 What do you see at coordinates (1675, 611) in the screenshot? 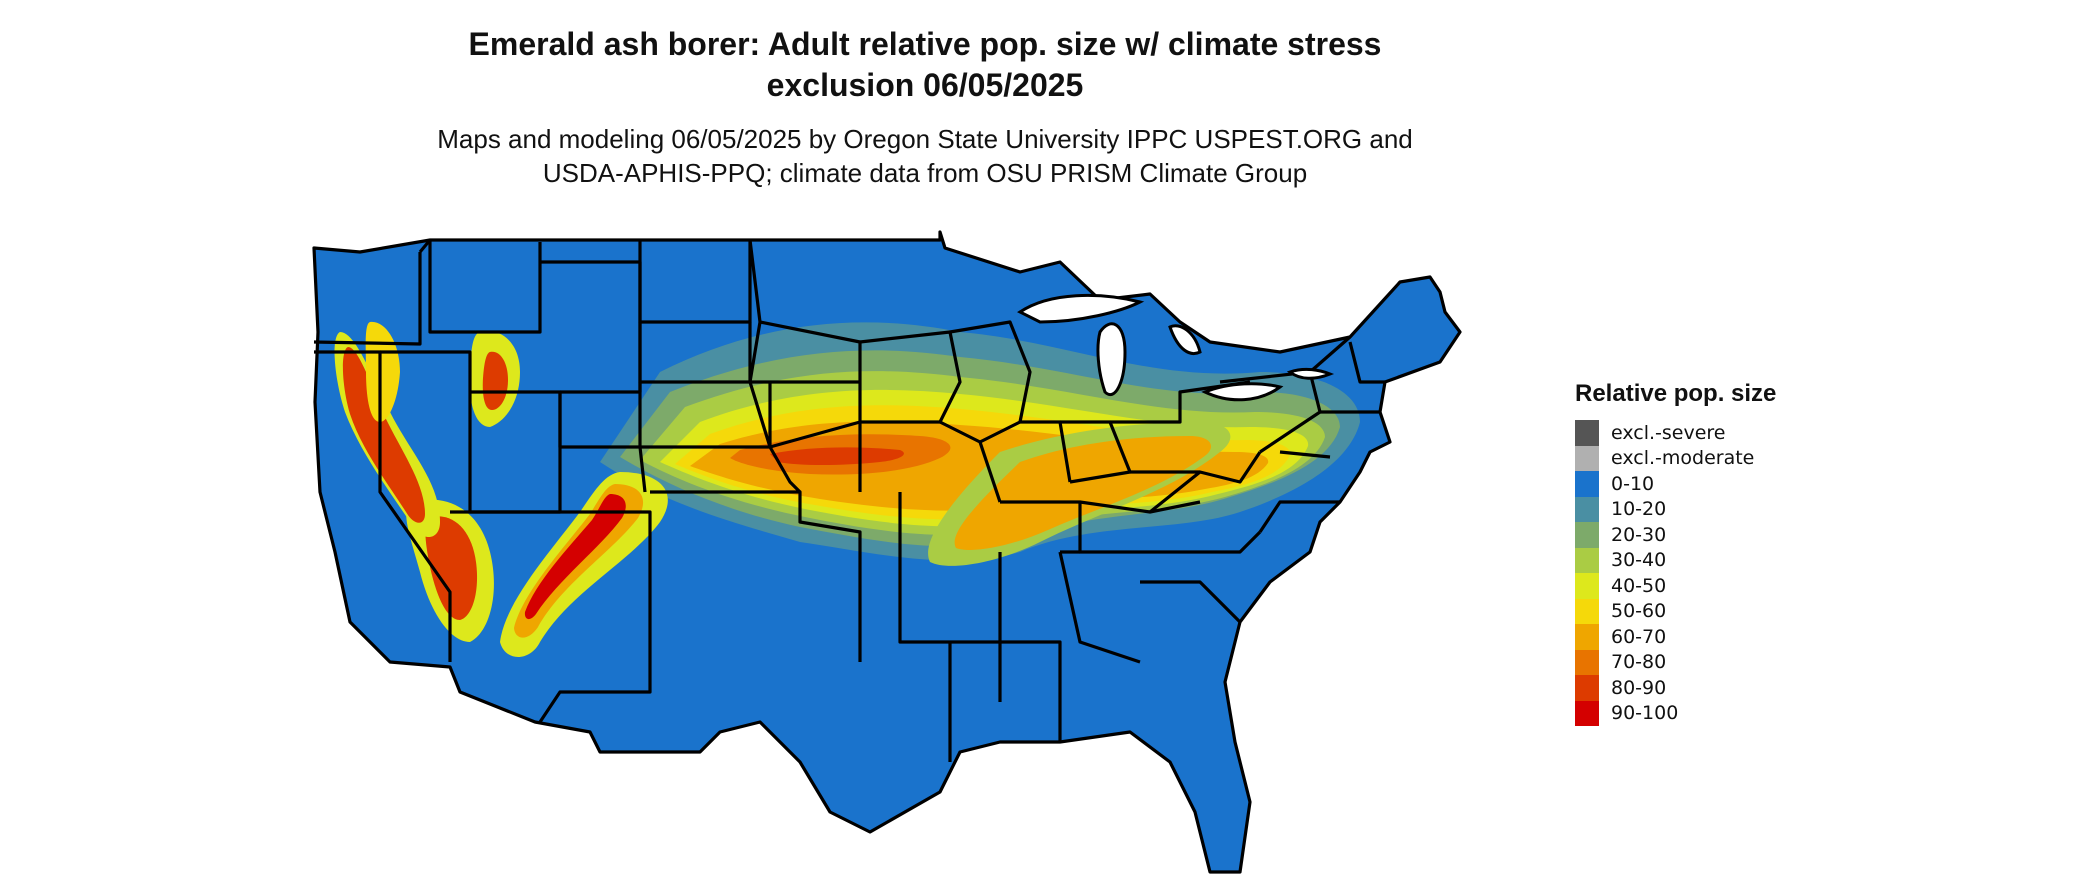
I see `legend-item-50-60: 50-60` at bounding box center [1675, 611].